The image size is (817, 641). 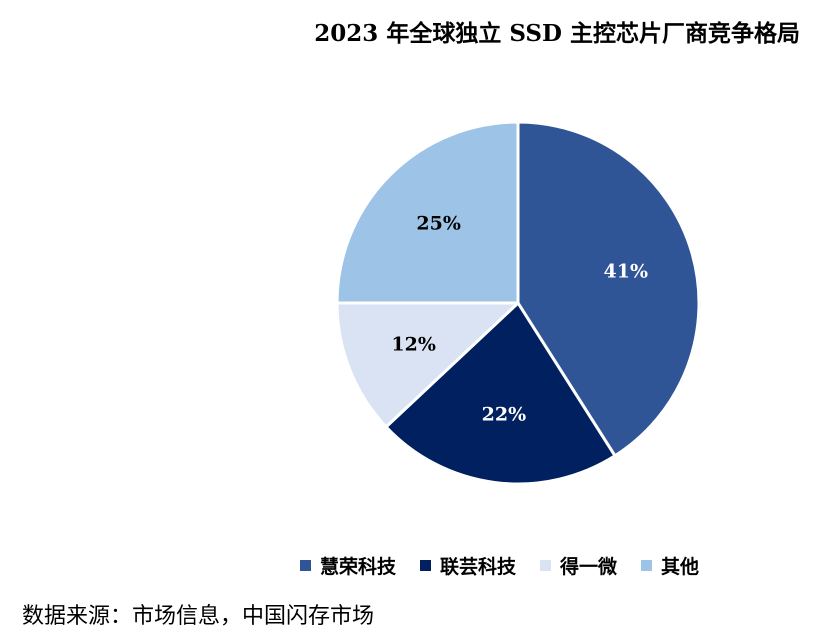 I want to click on legend-swatch-huirong, so click(x=305, y=565).